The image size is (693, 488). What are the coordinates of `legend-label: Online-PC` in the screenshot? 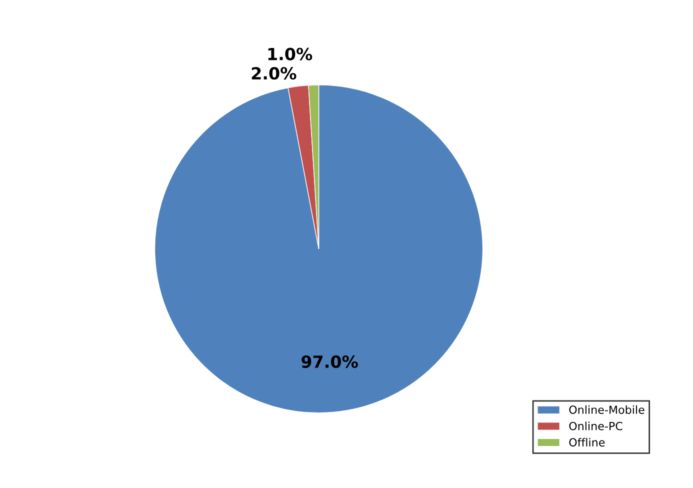 It's located at (595, 426).